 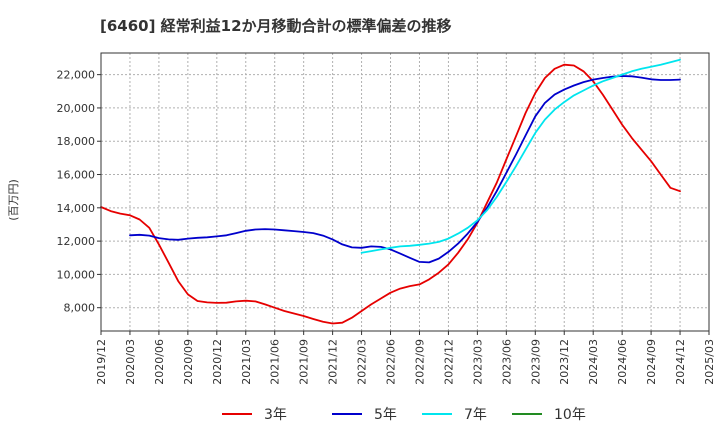 I want to click on x-tick-label: 2024/09, so click(x=651, y=362).